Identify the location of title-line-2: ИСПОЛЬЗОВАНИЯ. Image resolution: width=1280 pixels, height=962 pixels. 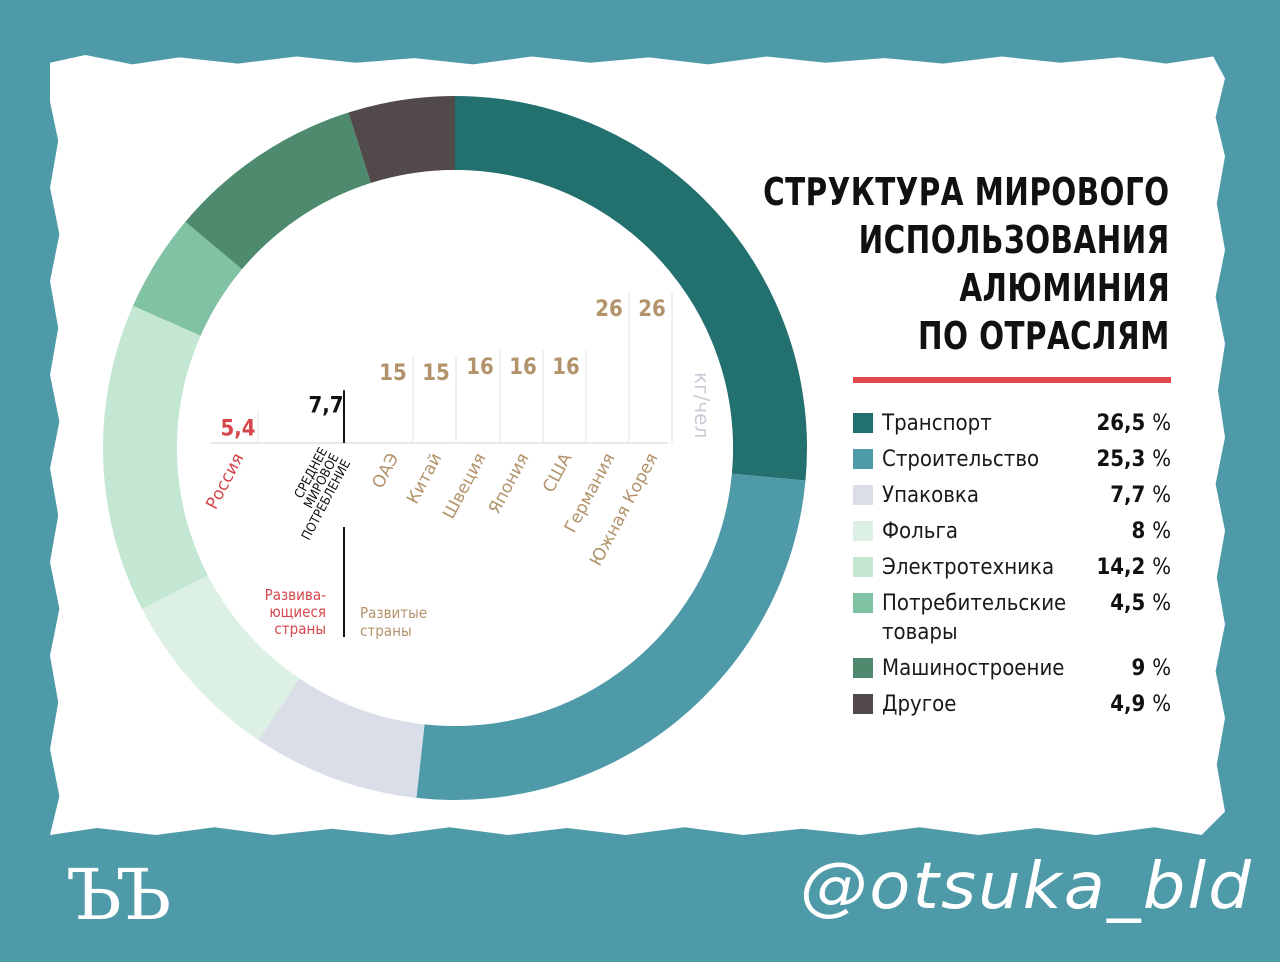
(1014, 240).